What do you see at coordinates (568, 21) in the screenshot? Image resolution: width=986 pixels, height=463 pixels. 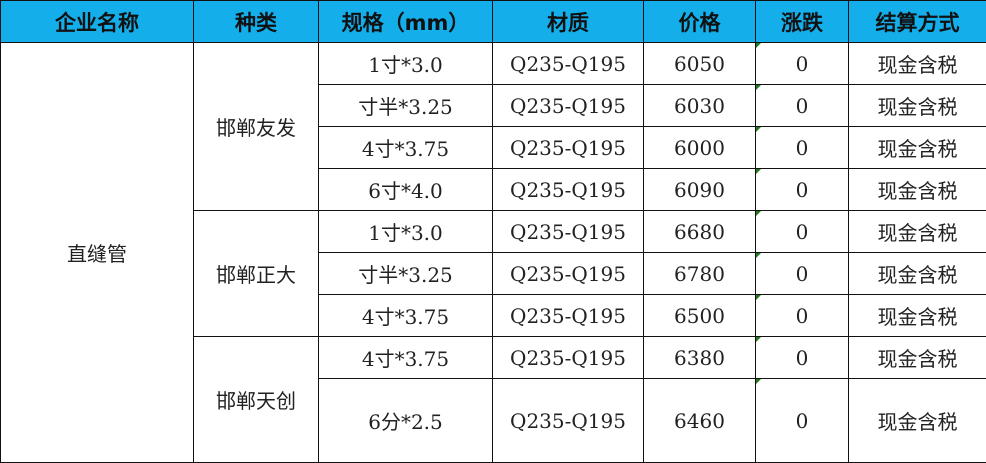 I see `header-material: 材质` at bounding box center [568, 21].